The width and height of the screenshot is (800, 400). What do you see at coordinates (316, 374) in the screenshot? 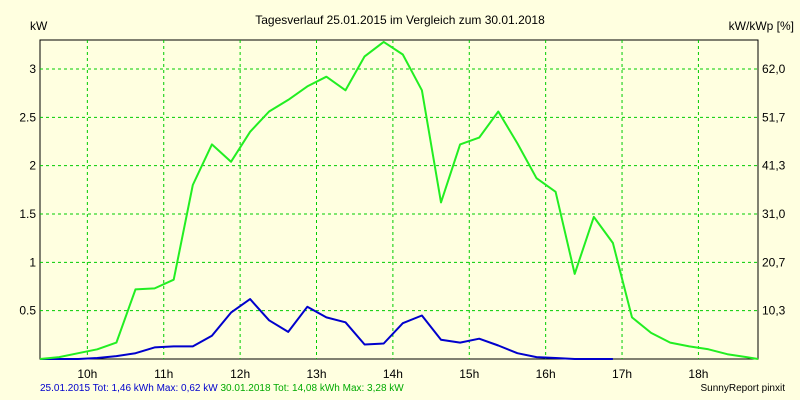
I see `x-tick-label: 13h` at bounding box center [316, 374].